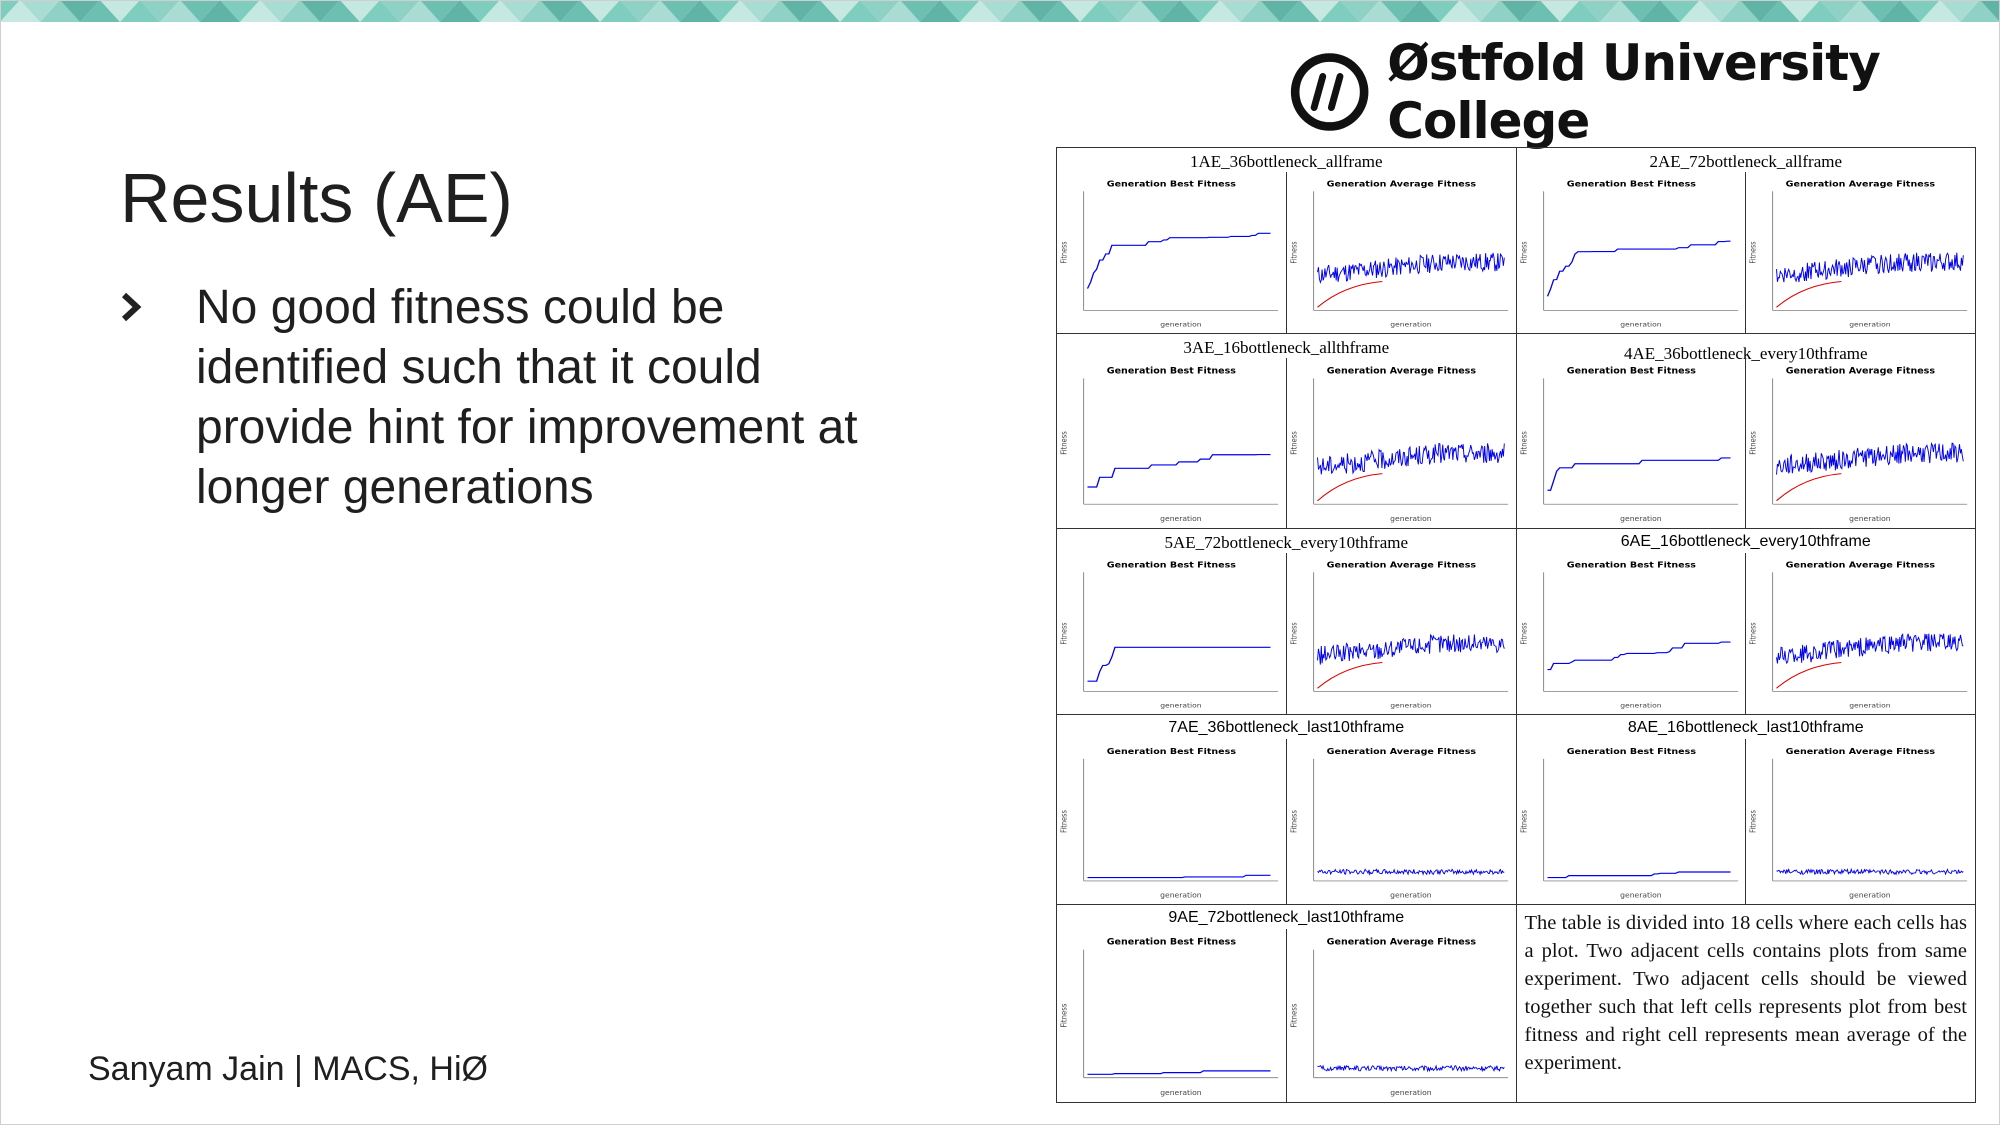 Image resolution: width=2000 pixels, height=1125 pixels. What do you see at coordinates (1745, 541) in the screenshot?
I see `experiment-title: 6AE_16bottleneck_every10thframe` at bounding box center [1745, 541].